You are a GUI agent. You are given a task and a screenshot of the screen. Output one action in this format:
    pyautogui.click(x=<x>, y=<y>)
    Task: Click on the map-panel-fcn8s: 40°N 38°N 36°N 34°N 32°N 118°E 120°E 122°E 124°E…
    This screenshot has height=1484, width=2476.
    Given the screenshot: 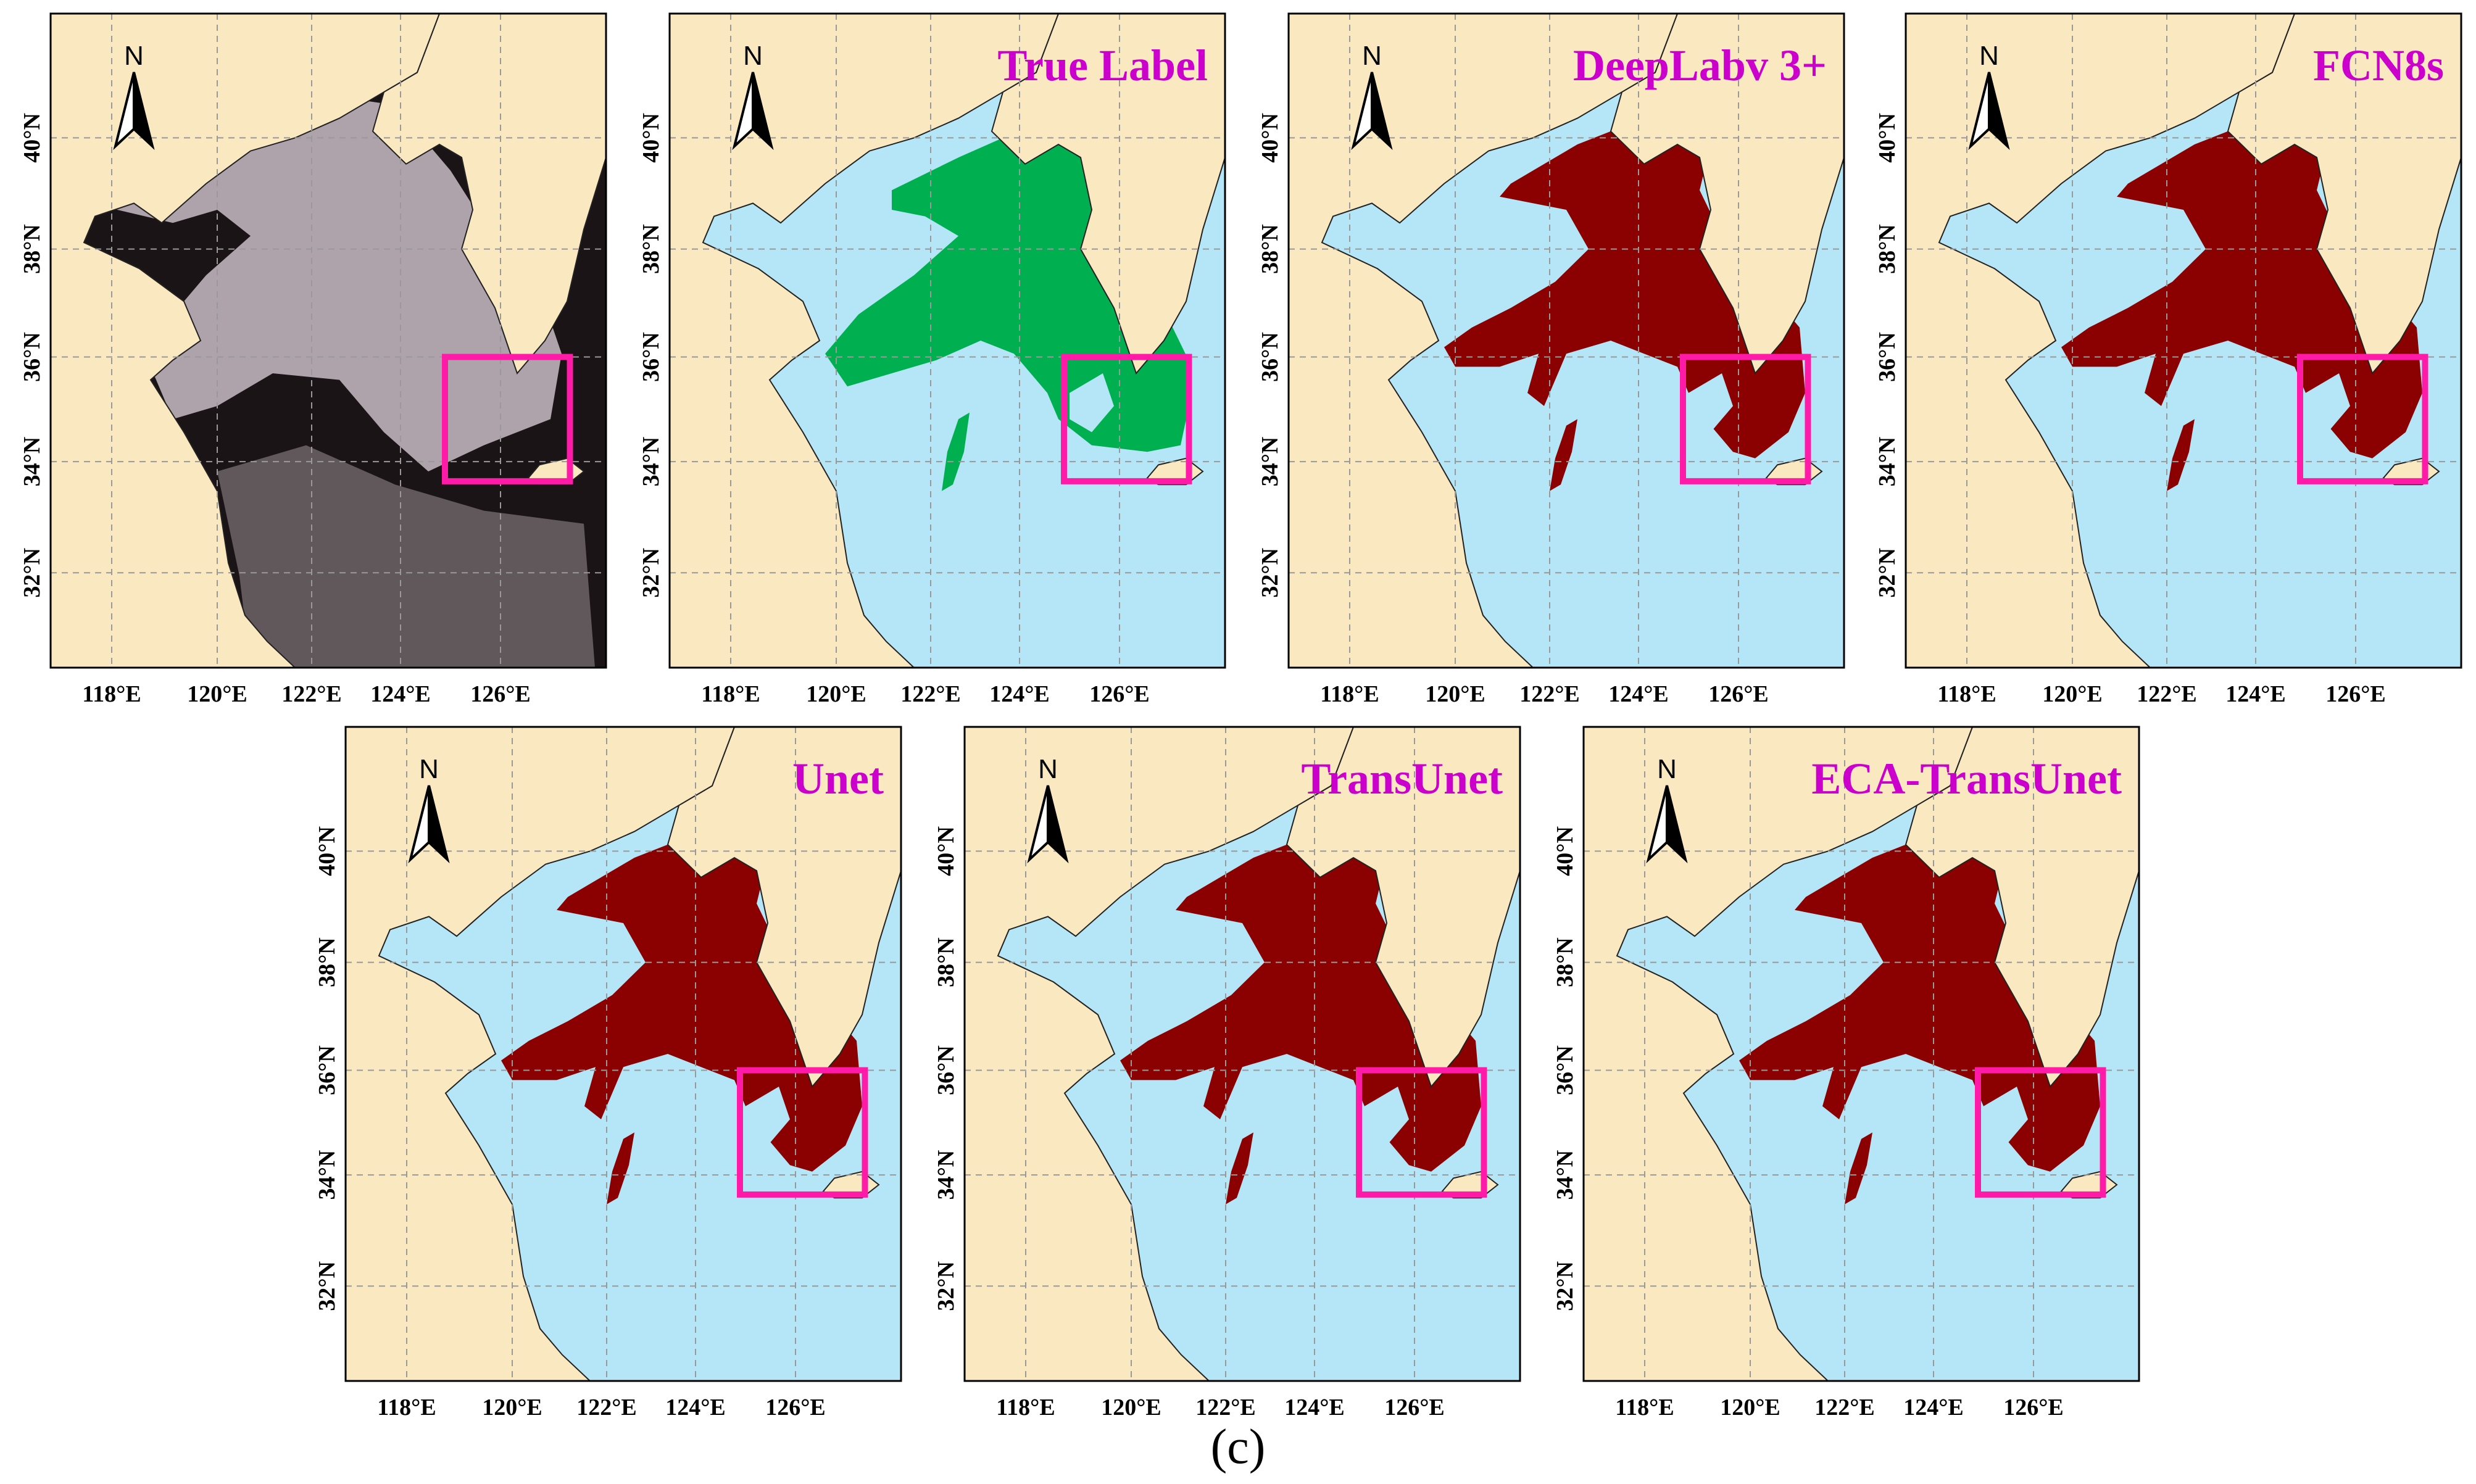 What is the action you would take?
    pyautogui.click(x=2168, y=359)
    